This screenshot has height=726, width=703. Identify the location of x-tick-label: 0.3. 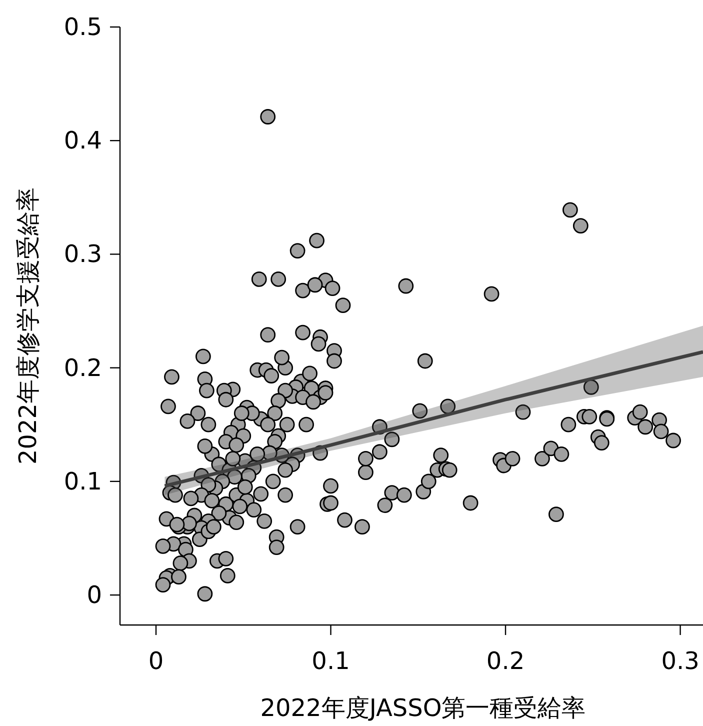
(680, 661).